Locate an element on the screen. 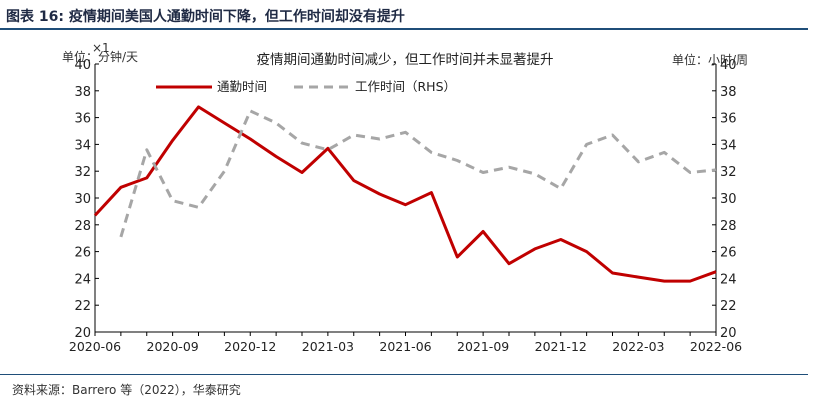  x-tick-label: 2022-06 is located at coordinates (716, 346).